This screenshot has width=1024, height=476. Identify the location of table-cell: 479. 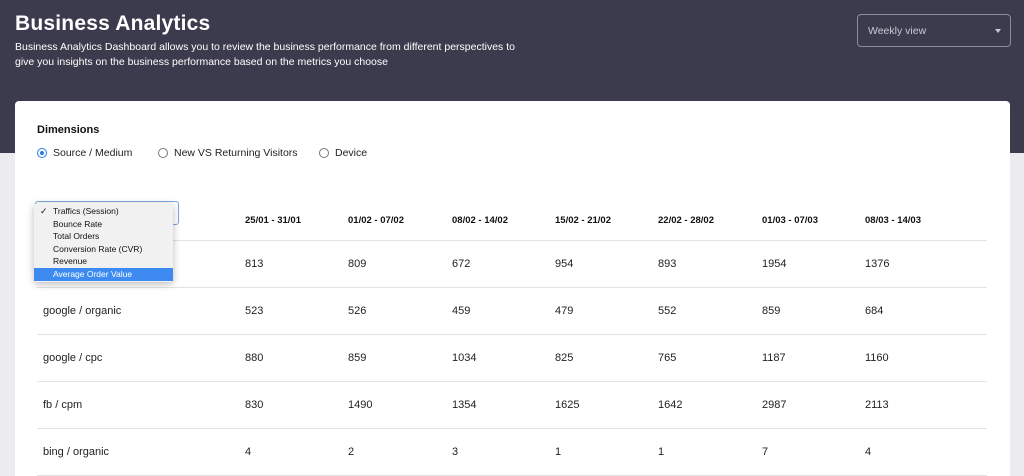
(564, 311).